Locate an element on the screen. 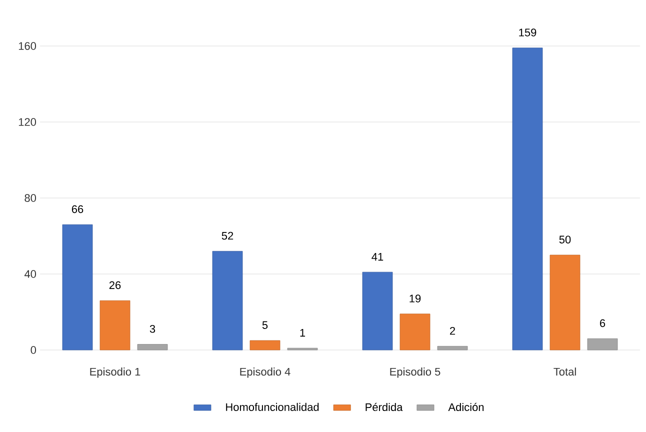  x-tick-label: Episodio 5 is located at coordinates (415, 373).